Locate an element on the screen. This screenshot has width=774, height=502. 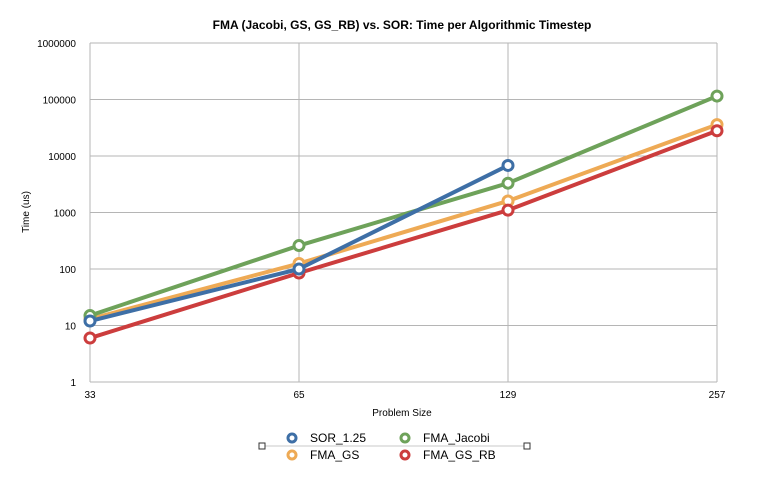
x-tick-label: 257 is located at coordinates (717, 395).